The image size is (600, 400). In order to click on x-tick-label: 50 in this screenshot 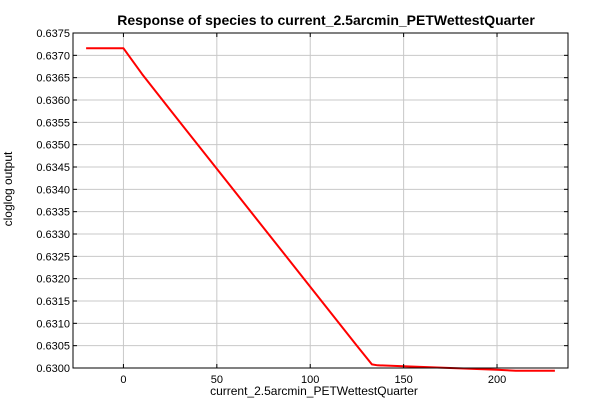, I will do `click(217, 380)`.